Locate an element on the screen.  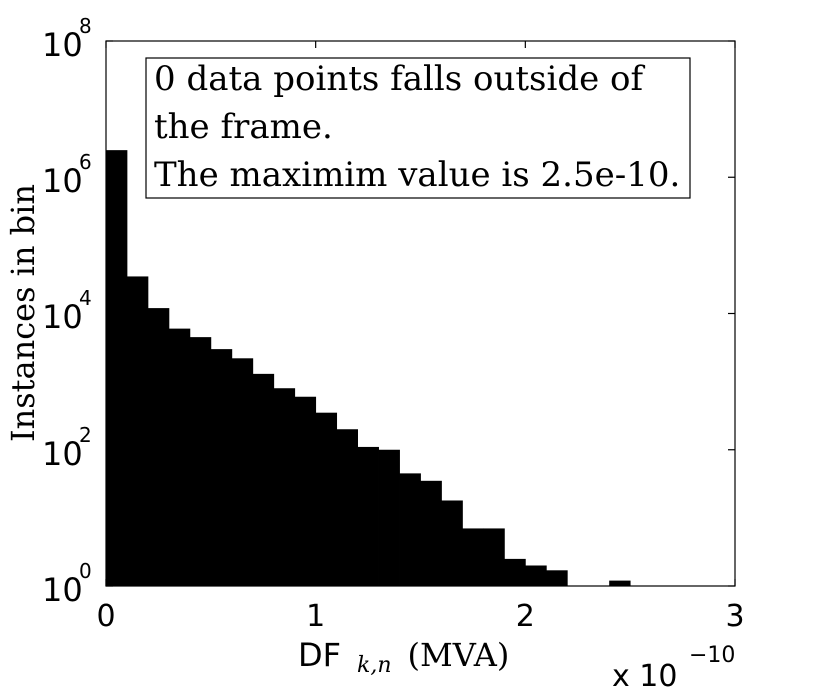
x-tick-label: 3 is located at coordinates (734, 616).